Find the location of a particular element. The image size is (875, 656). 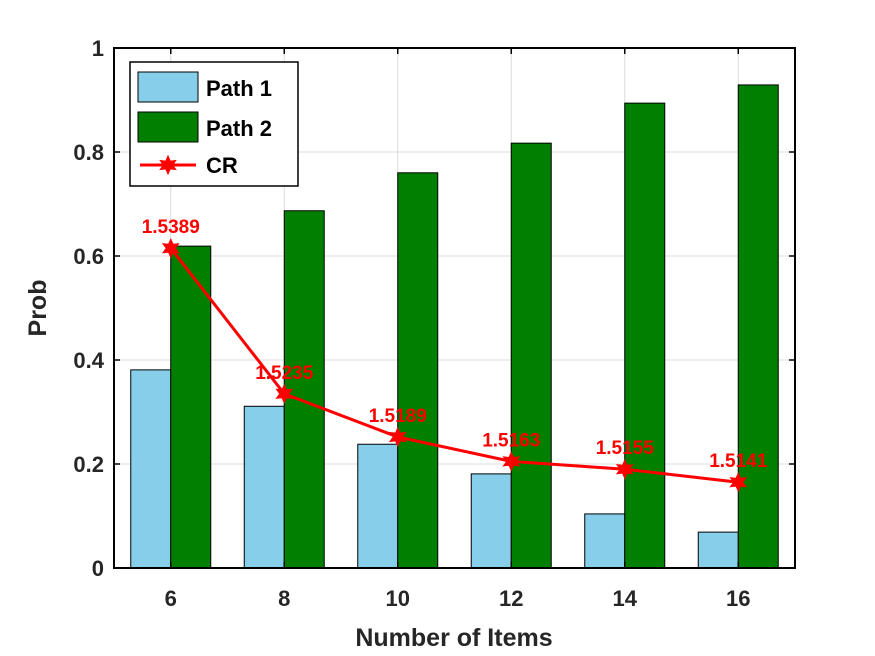

cr-data-label: 1.5141 is located at coordinates (738, 461).